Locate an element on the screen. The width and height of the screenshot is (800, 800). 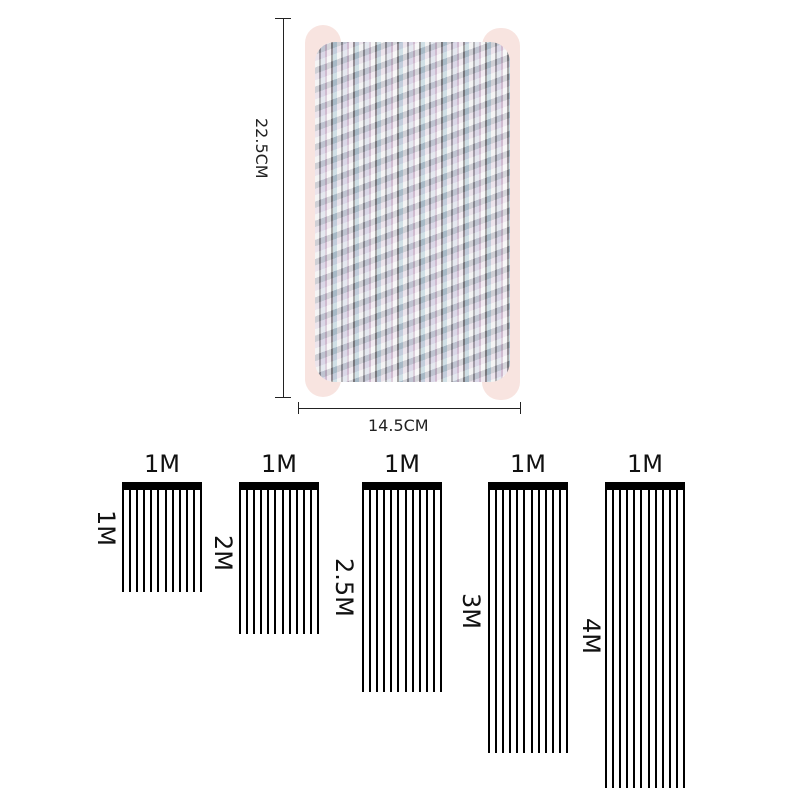
height-tick-bottom is located at coordinates (283, 397).